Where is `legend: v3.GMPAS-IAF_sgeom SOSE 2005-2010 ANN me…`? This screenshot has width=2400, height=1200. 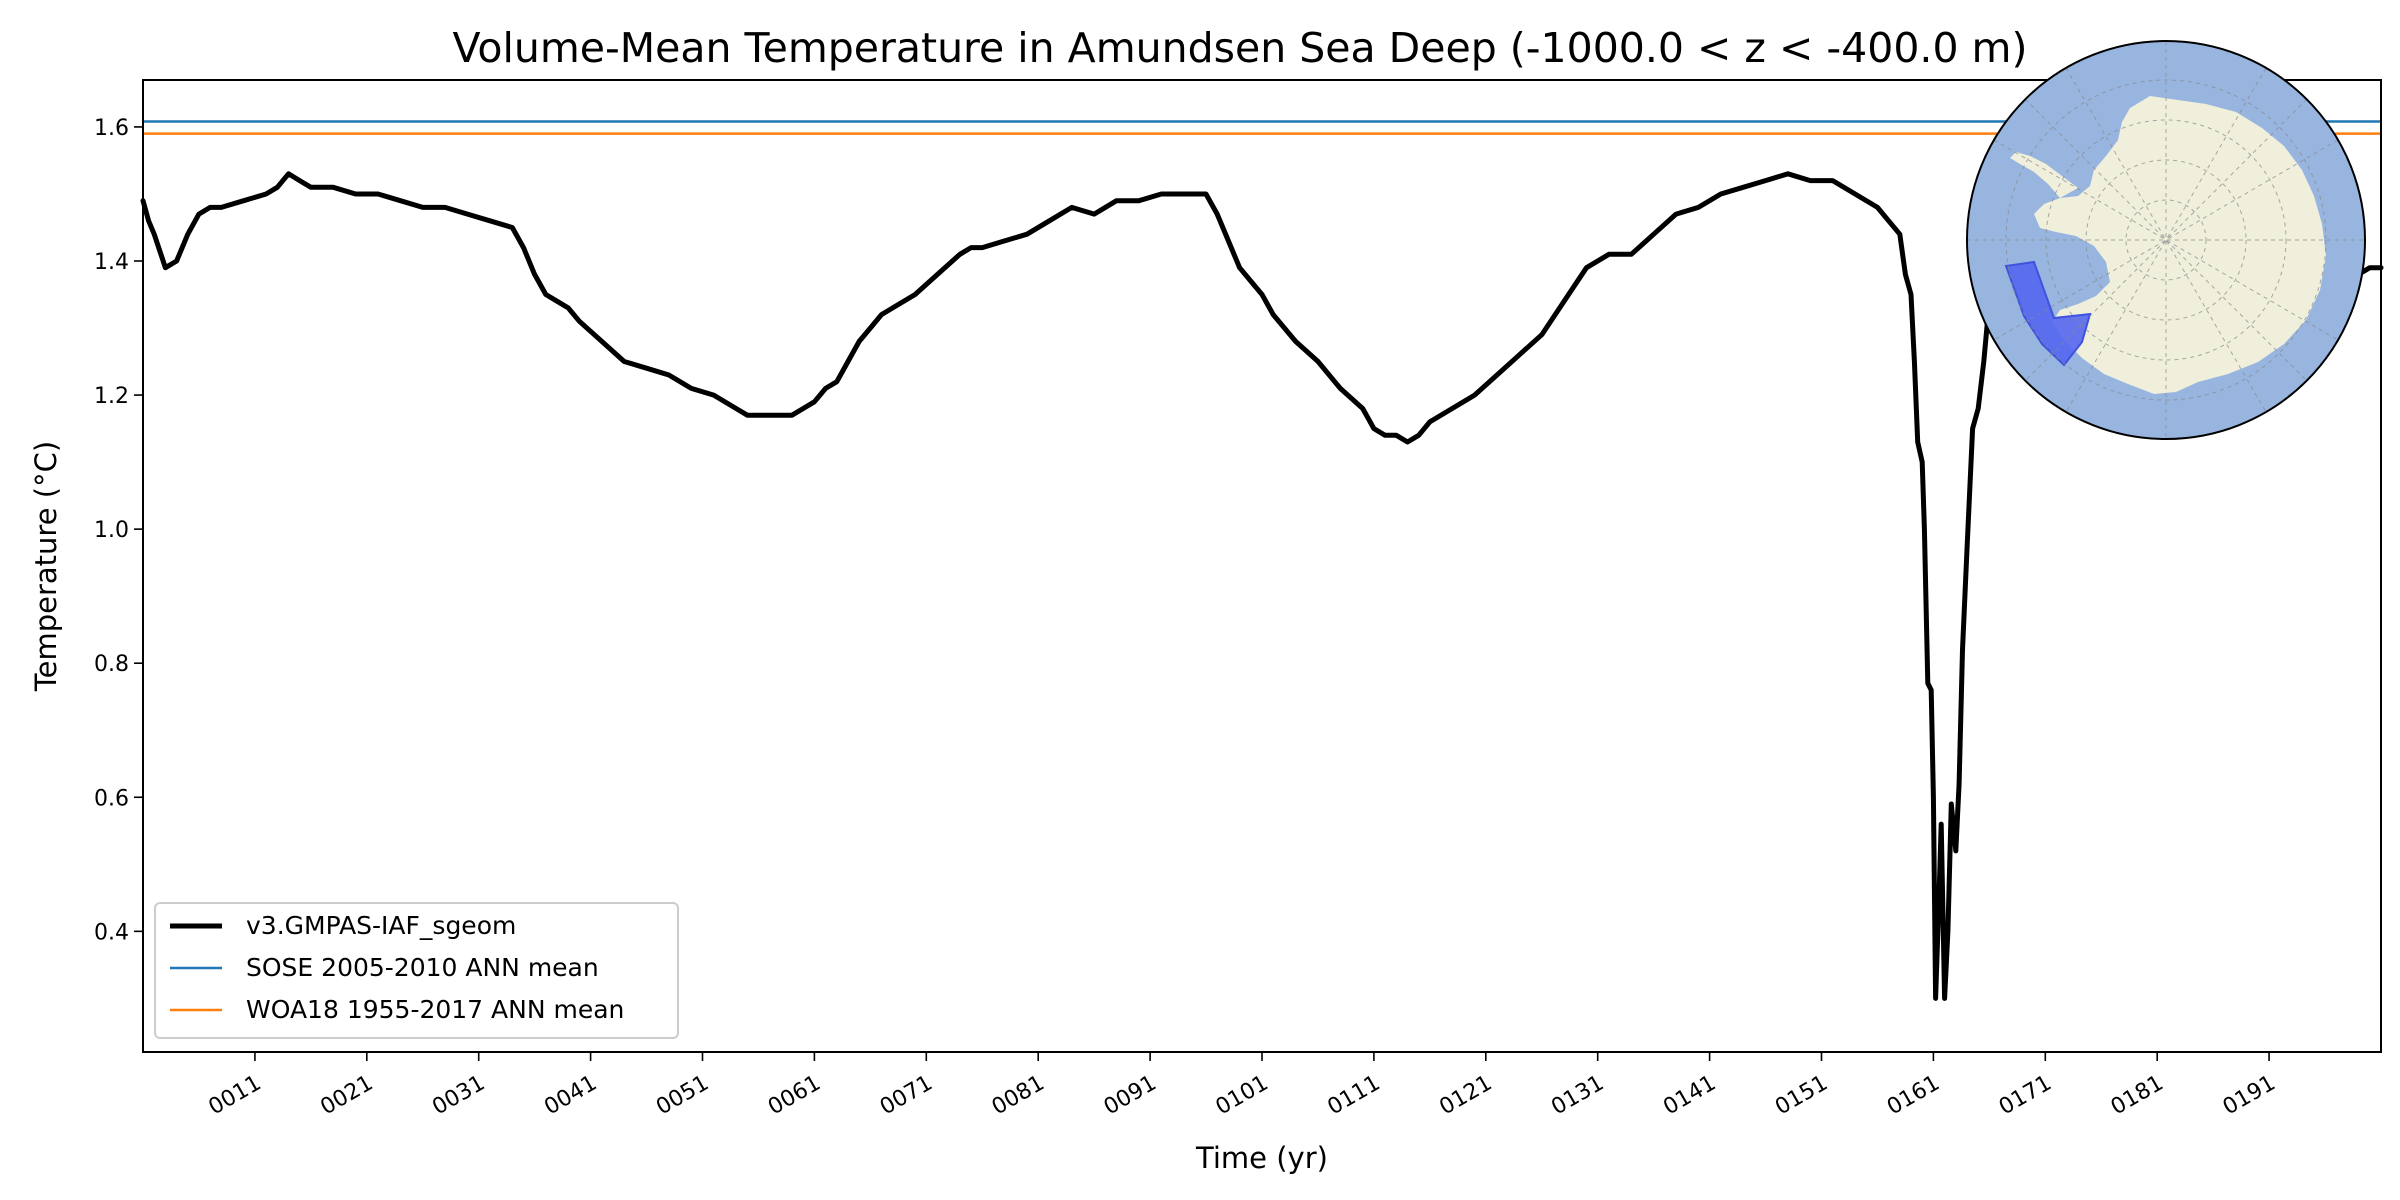
legend: v3.GMPAS-IAF_sgeom SOSE 2005-2010 ANN me… is located at coordinates (416, 970).